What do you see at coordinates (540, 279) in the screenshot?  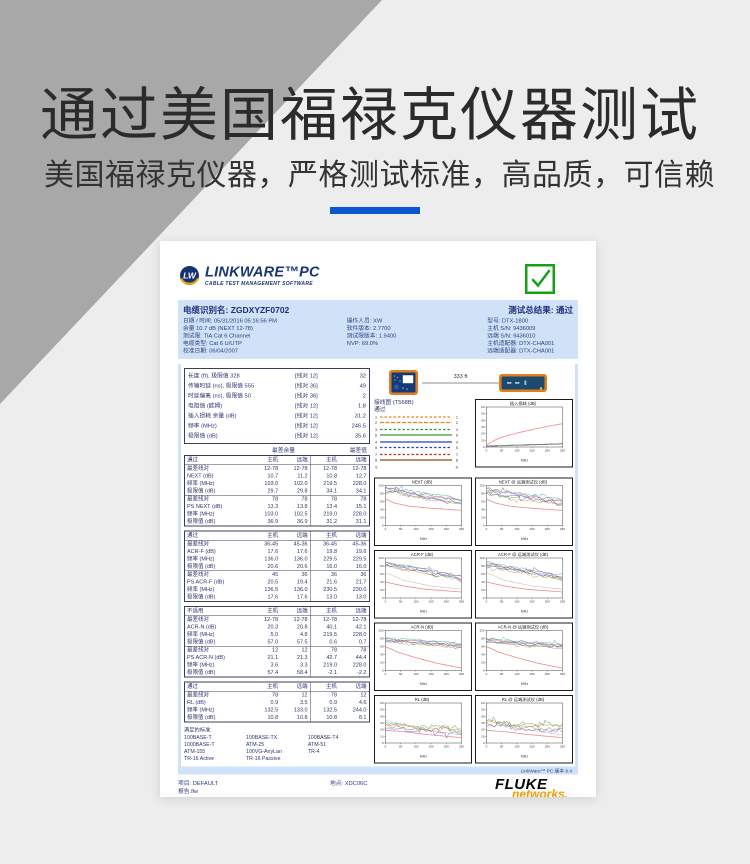 I see `pass-checkmark-icon` at bounding box center [540, 279].